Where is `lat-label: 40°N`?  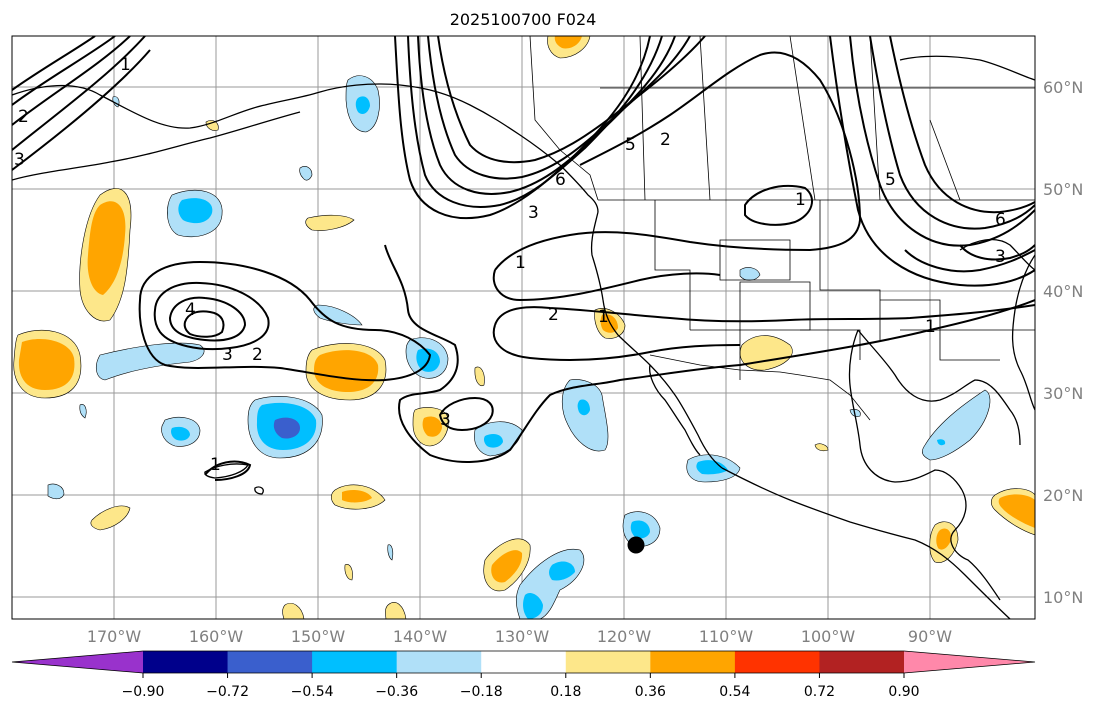
lat-label: 40°N is located at coordinates (1063, 291).